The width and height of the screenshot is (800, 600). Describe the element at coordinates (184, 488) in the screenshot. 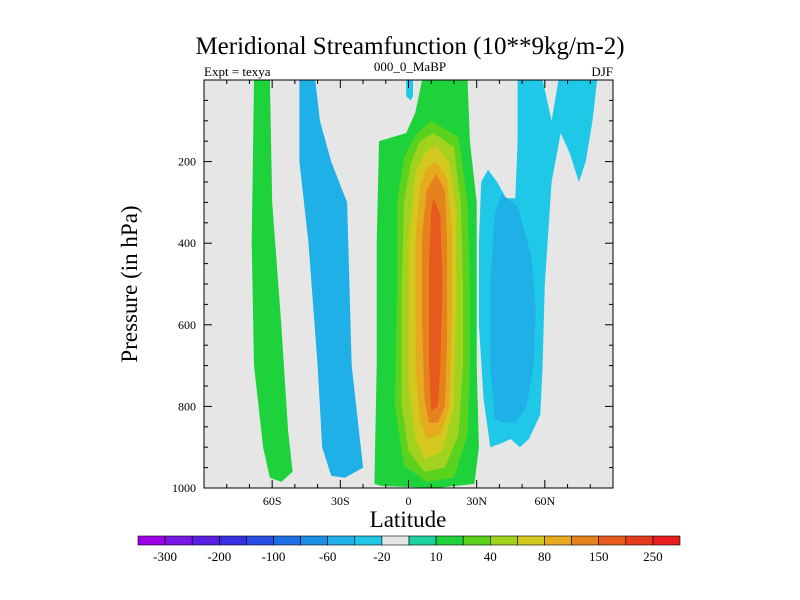

I see `y-tick-label: 1000` at that location.